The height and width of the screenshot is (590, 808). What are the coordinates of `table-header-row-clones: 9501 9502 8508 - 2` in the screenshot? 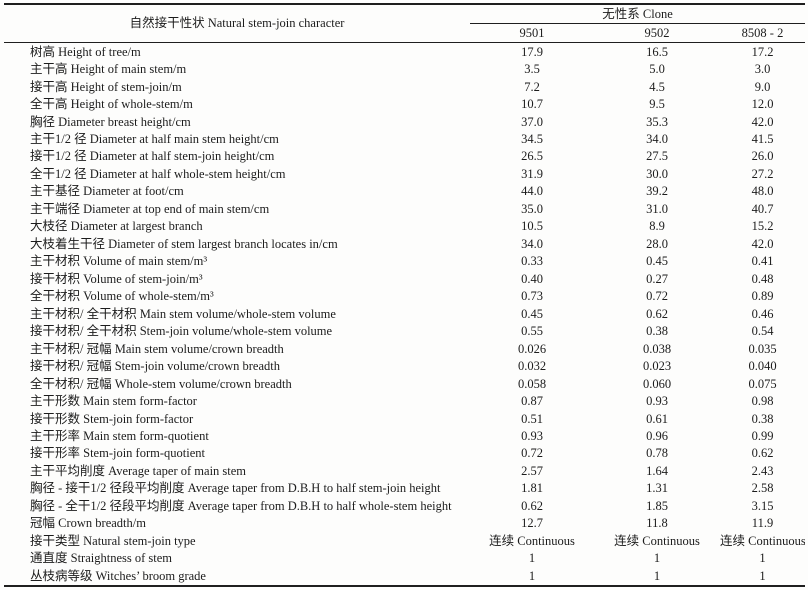 It's located at (405, 33).